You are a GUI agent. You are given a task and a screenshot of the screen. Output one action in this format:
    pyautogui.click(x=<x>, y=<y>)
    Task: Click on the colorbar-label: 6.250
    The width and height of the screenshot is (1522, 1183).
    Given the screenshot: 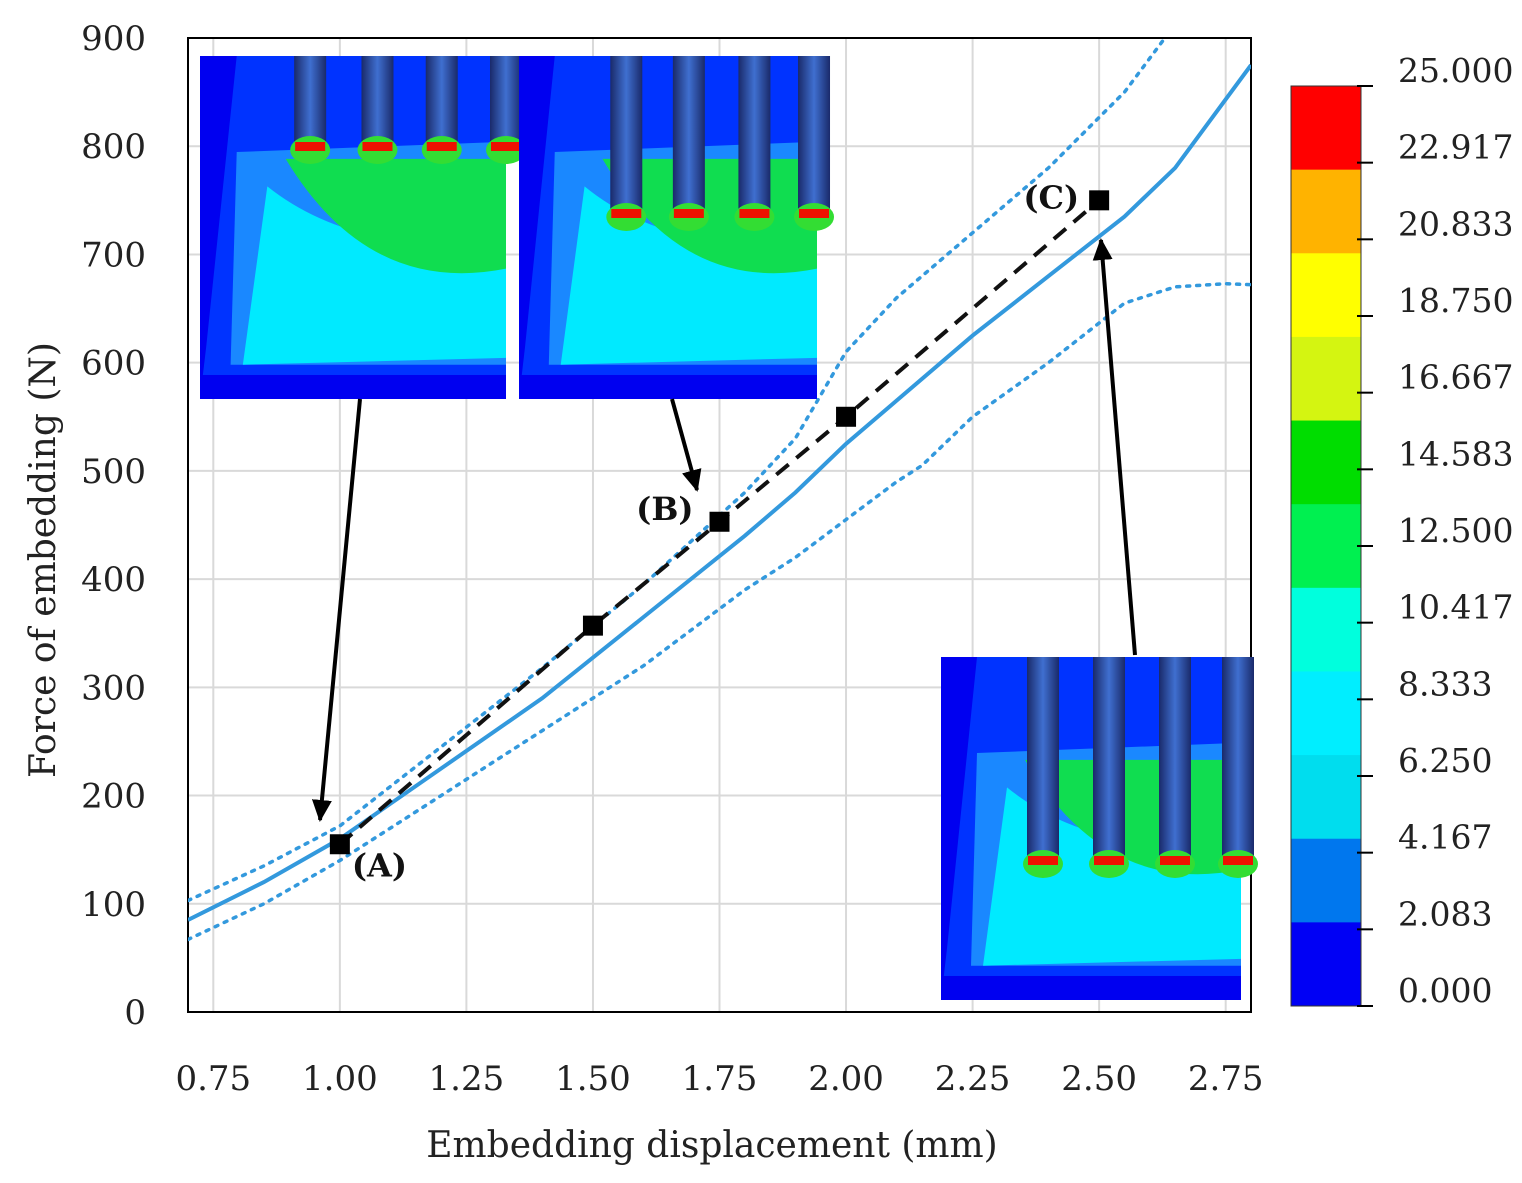 What is the action you would take?
    pyautogui.click(x=1445, y=760)
    